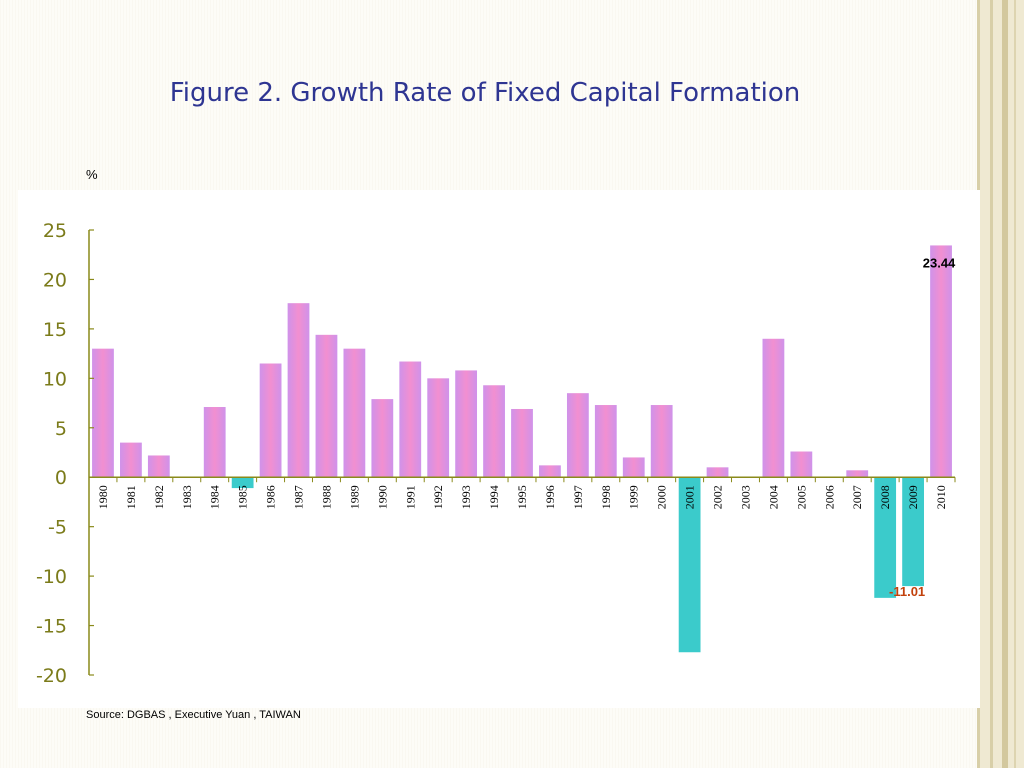 Image resolution: width=1024 pixels, height=768 pixels. What do you see at coordinates (410, 497) in the screenshot?
I see `x-tick-label-1991: 1991` at bounding box center [410, 497].